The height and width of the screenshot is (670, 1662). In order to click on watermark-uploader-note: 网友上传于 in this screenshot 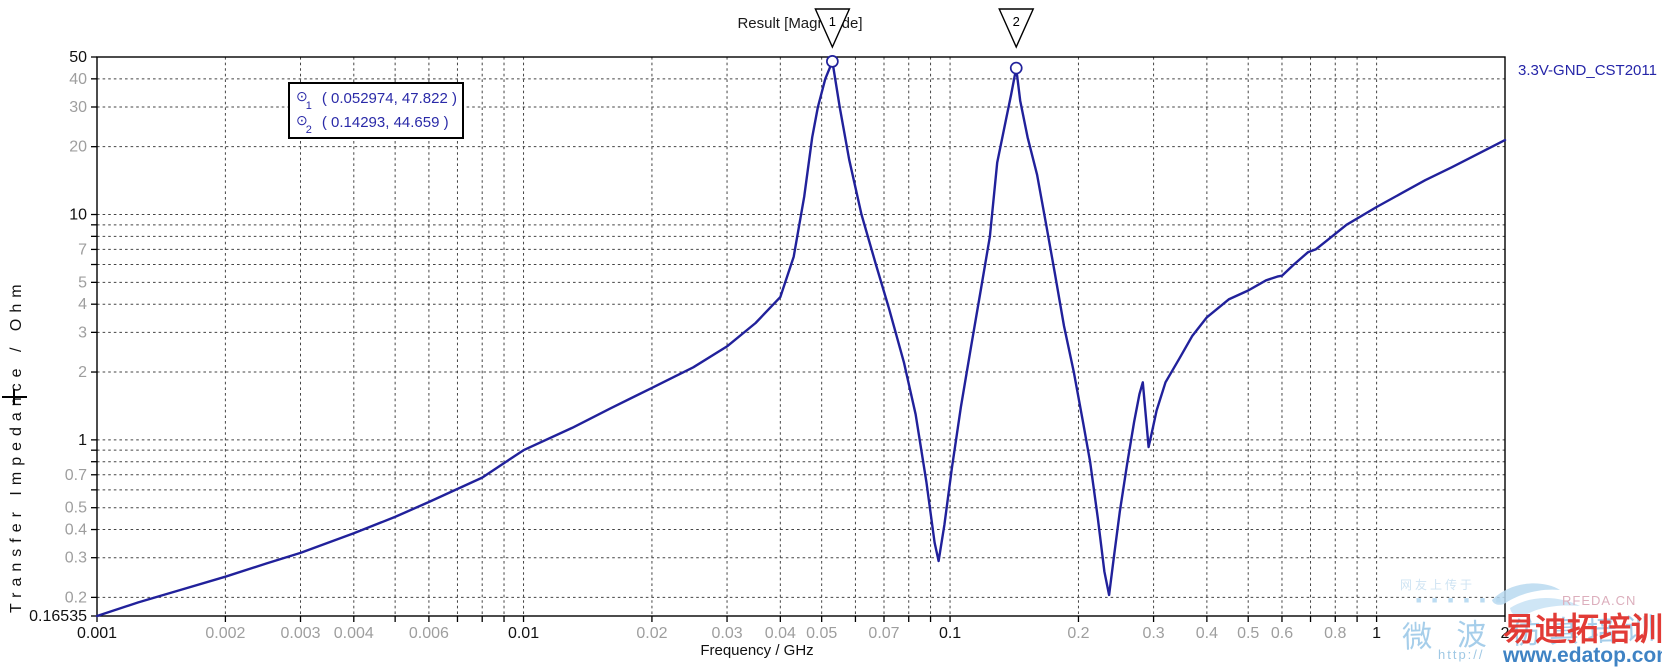, I will do `click(1438, 585)`.